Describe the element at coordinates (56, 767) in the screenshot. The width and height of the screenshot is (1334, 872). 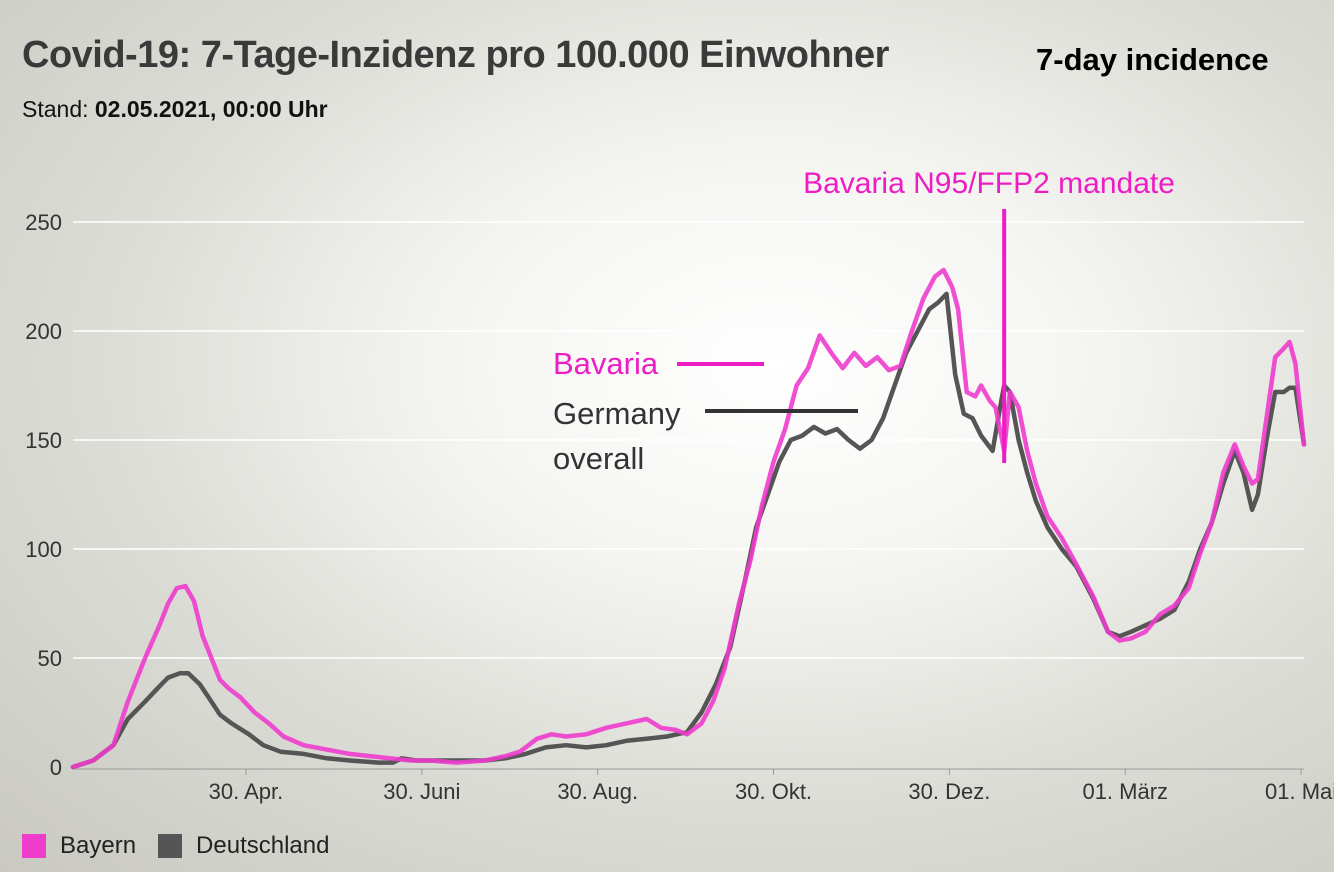
I see `y-tick-label: 0` at that location.